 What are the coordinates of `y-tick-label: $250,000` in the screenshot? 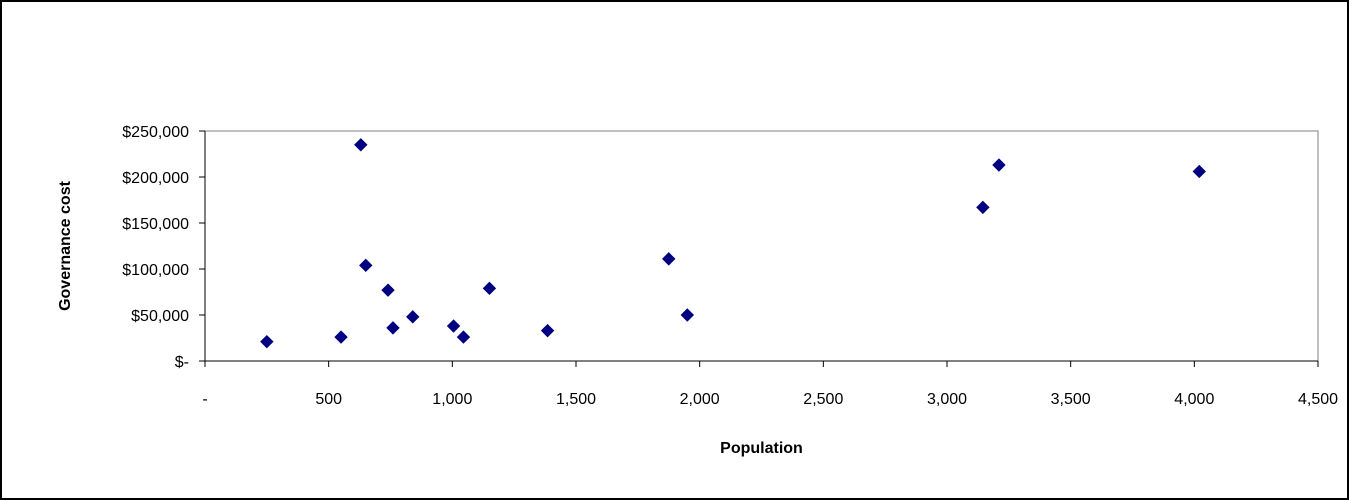 It's located at (155, 132).